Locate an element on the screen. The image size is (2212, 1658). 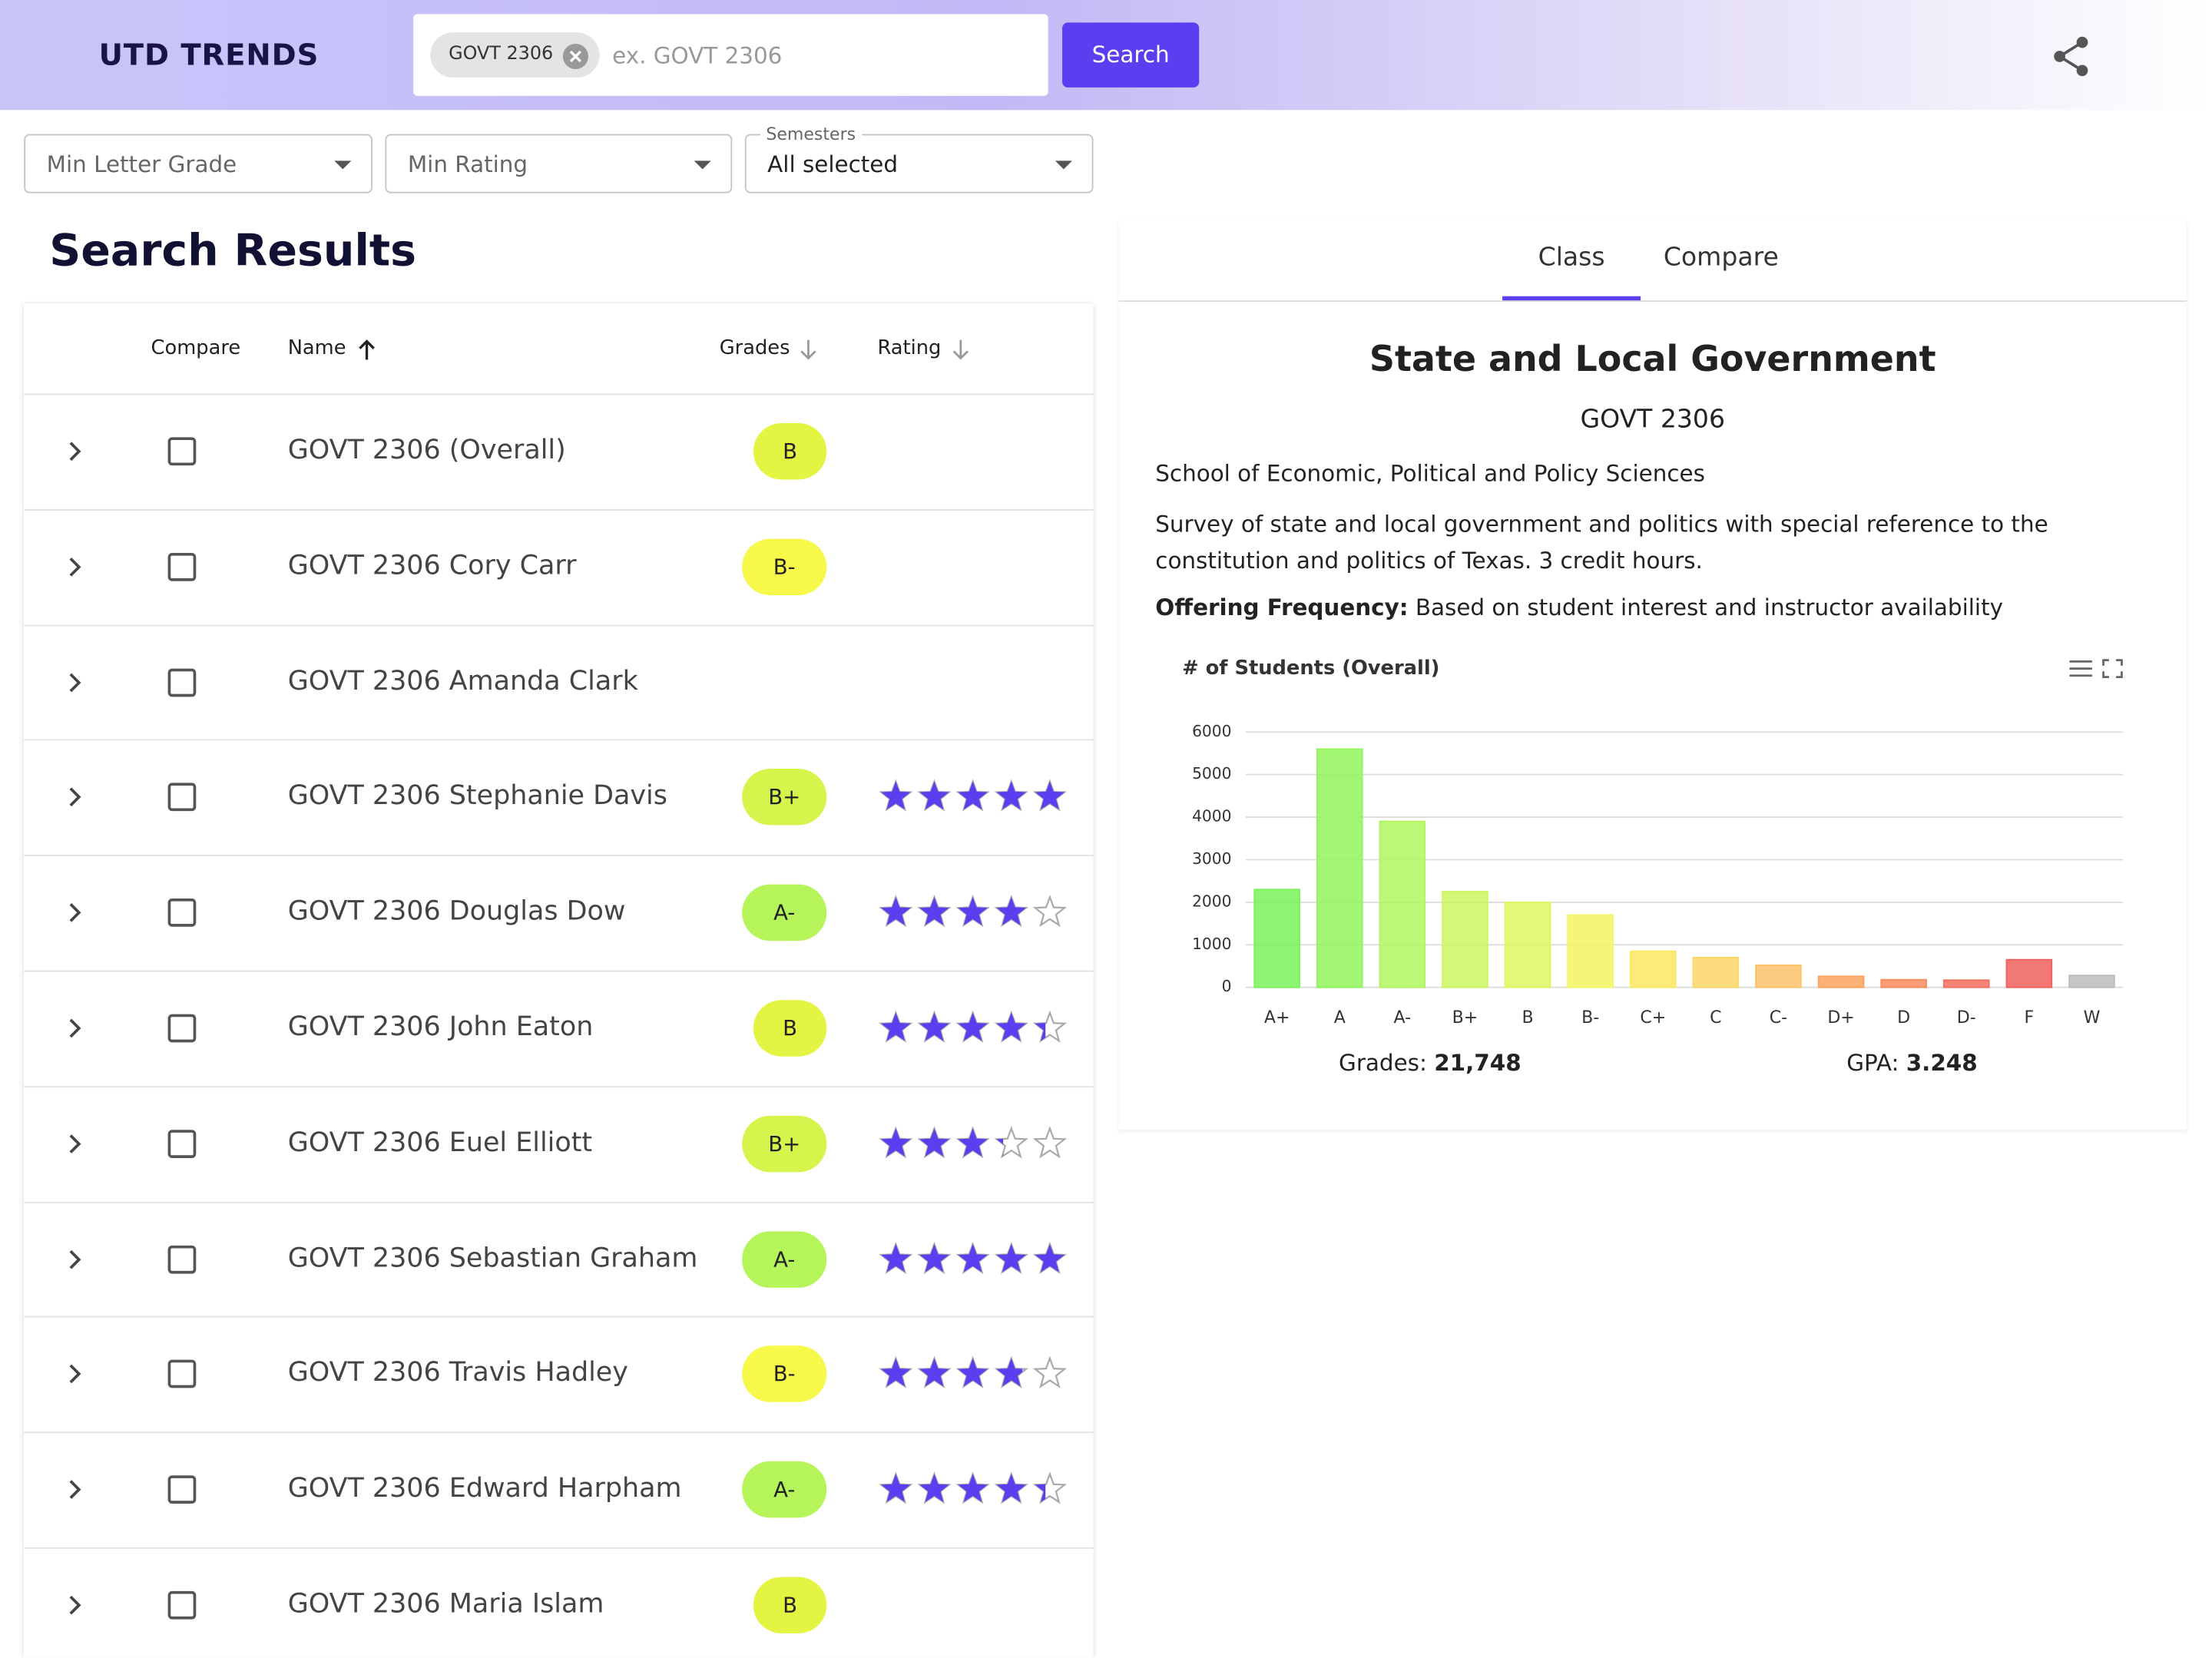
y-tick-label: 2000 is located at coordinates (1211, 901).